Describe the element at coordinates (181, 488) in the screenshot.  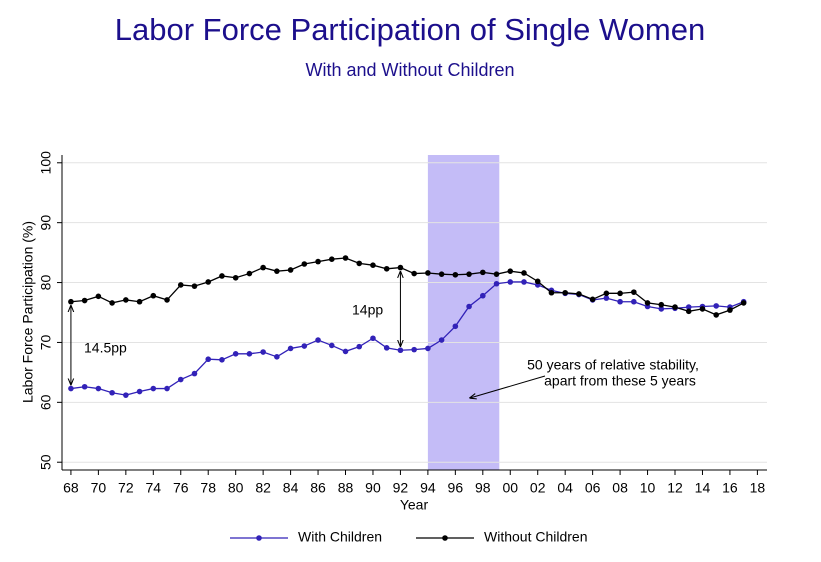
I see `x-tick-label: 76` at that location.